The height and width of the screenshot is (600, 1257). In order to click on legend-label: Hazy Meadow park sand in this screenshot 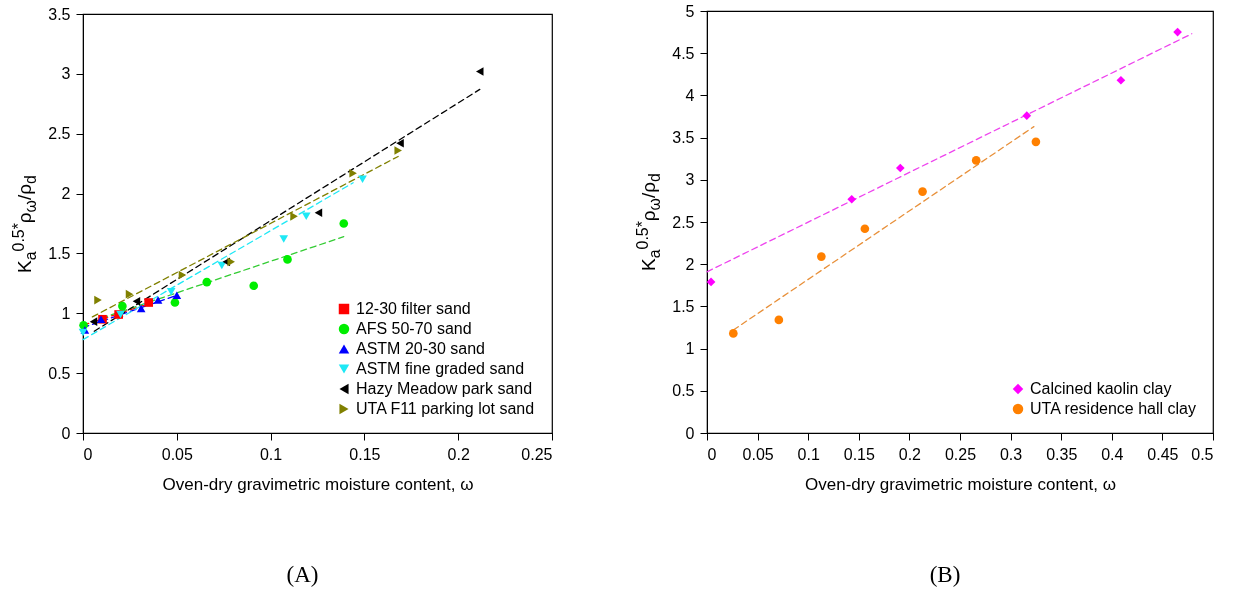, I will do `click(444, 388)`.